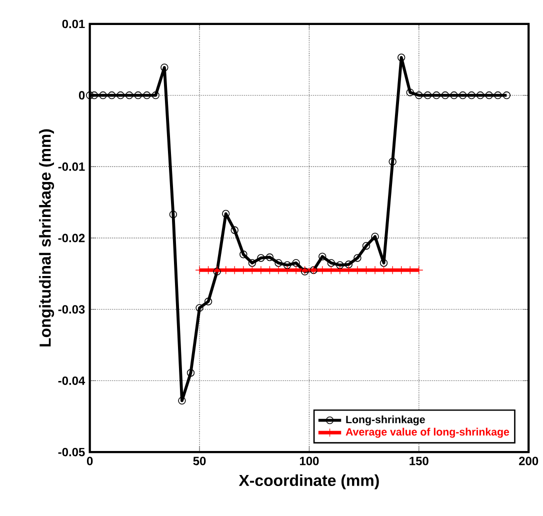 The image size is (543, 516). What do you see at coordinates (71, 309) in the screenshot?
I see `y-tick-label: -0.03` at bounding box center [71, 309].